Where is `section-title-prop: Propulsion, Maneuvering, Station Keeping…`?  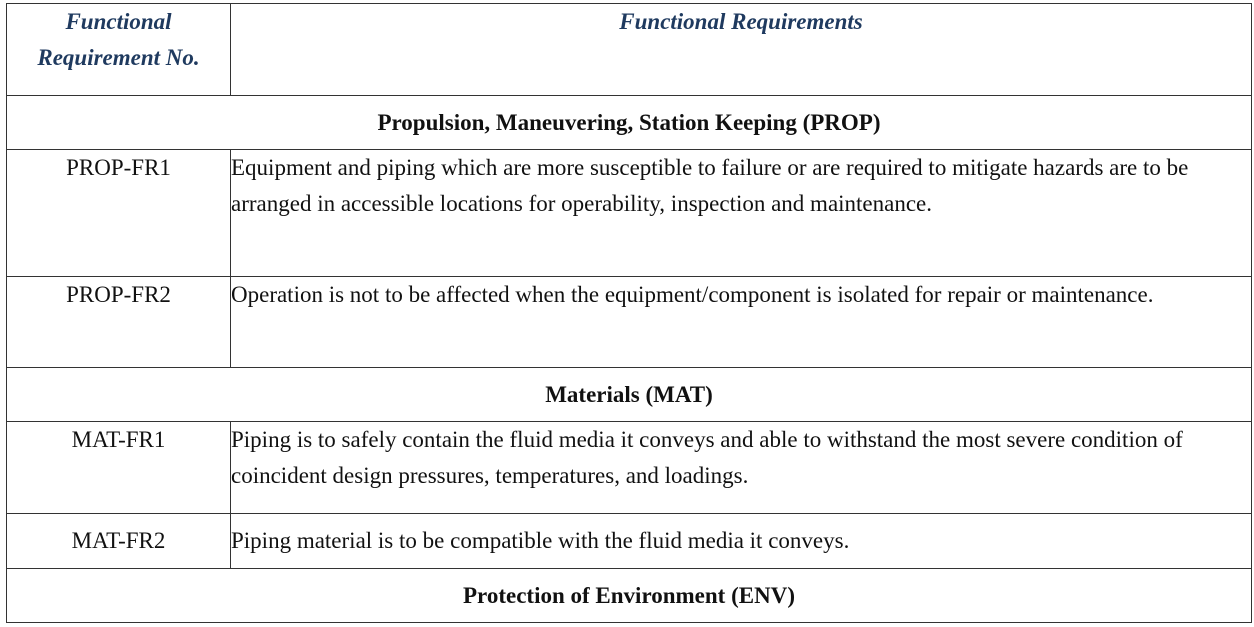 section-title-prop: Propulsion, Maneuvering, Station Keeping… is located at coordinates (629, 122).